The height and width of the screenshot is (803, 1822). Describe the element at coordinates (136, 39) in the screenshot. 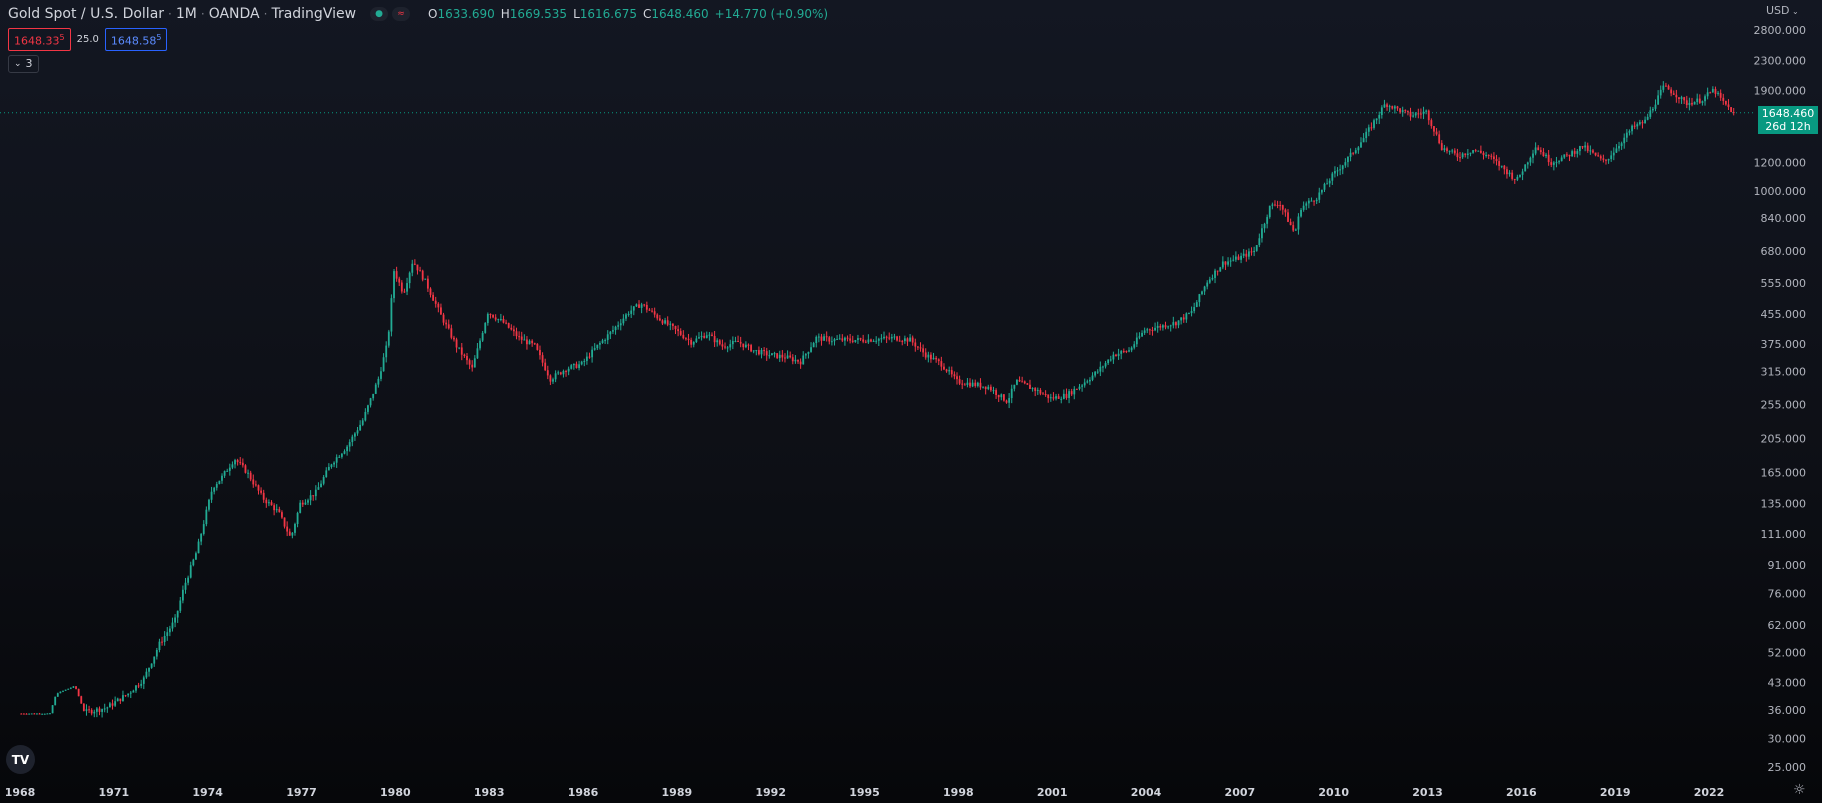

I see `buy-button: 1648.585` at that location.